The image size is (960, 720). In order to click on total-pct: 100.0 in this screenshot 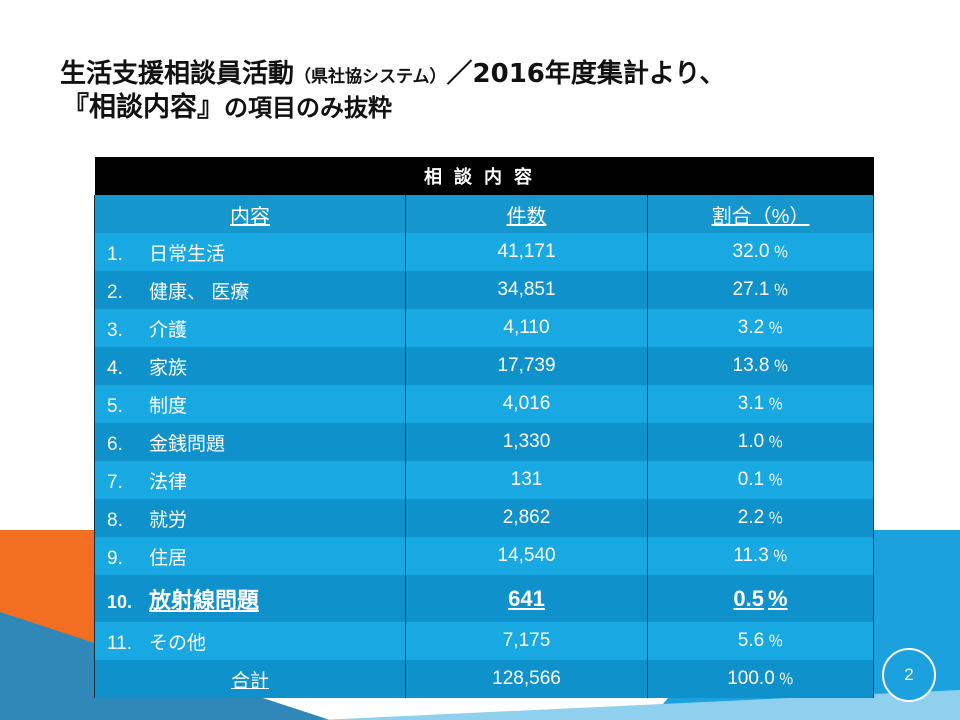, I will do `click(751, 678)`.